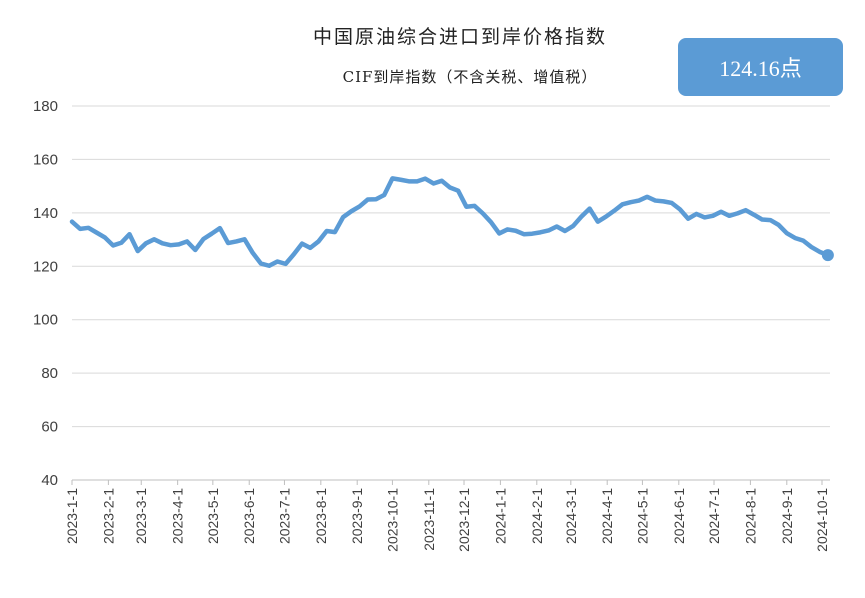 This screenshot has height=598, width=865. Describe the element at coordinates (607, 516) in the screenshot. I see `x-tick-label: 2024-4-1` at that location.